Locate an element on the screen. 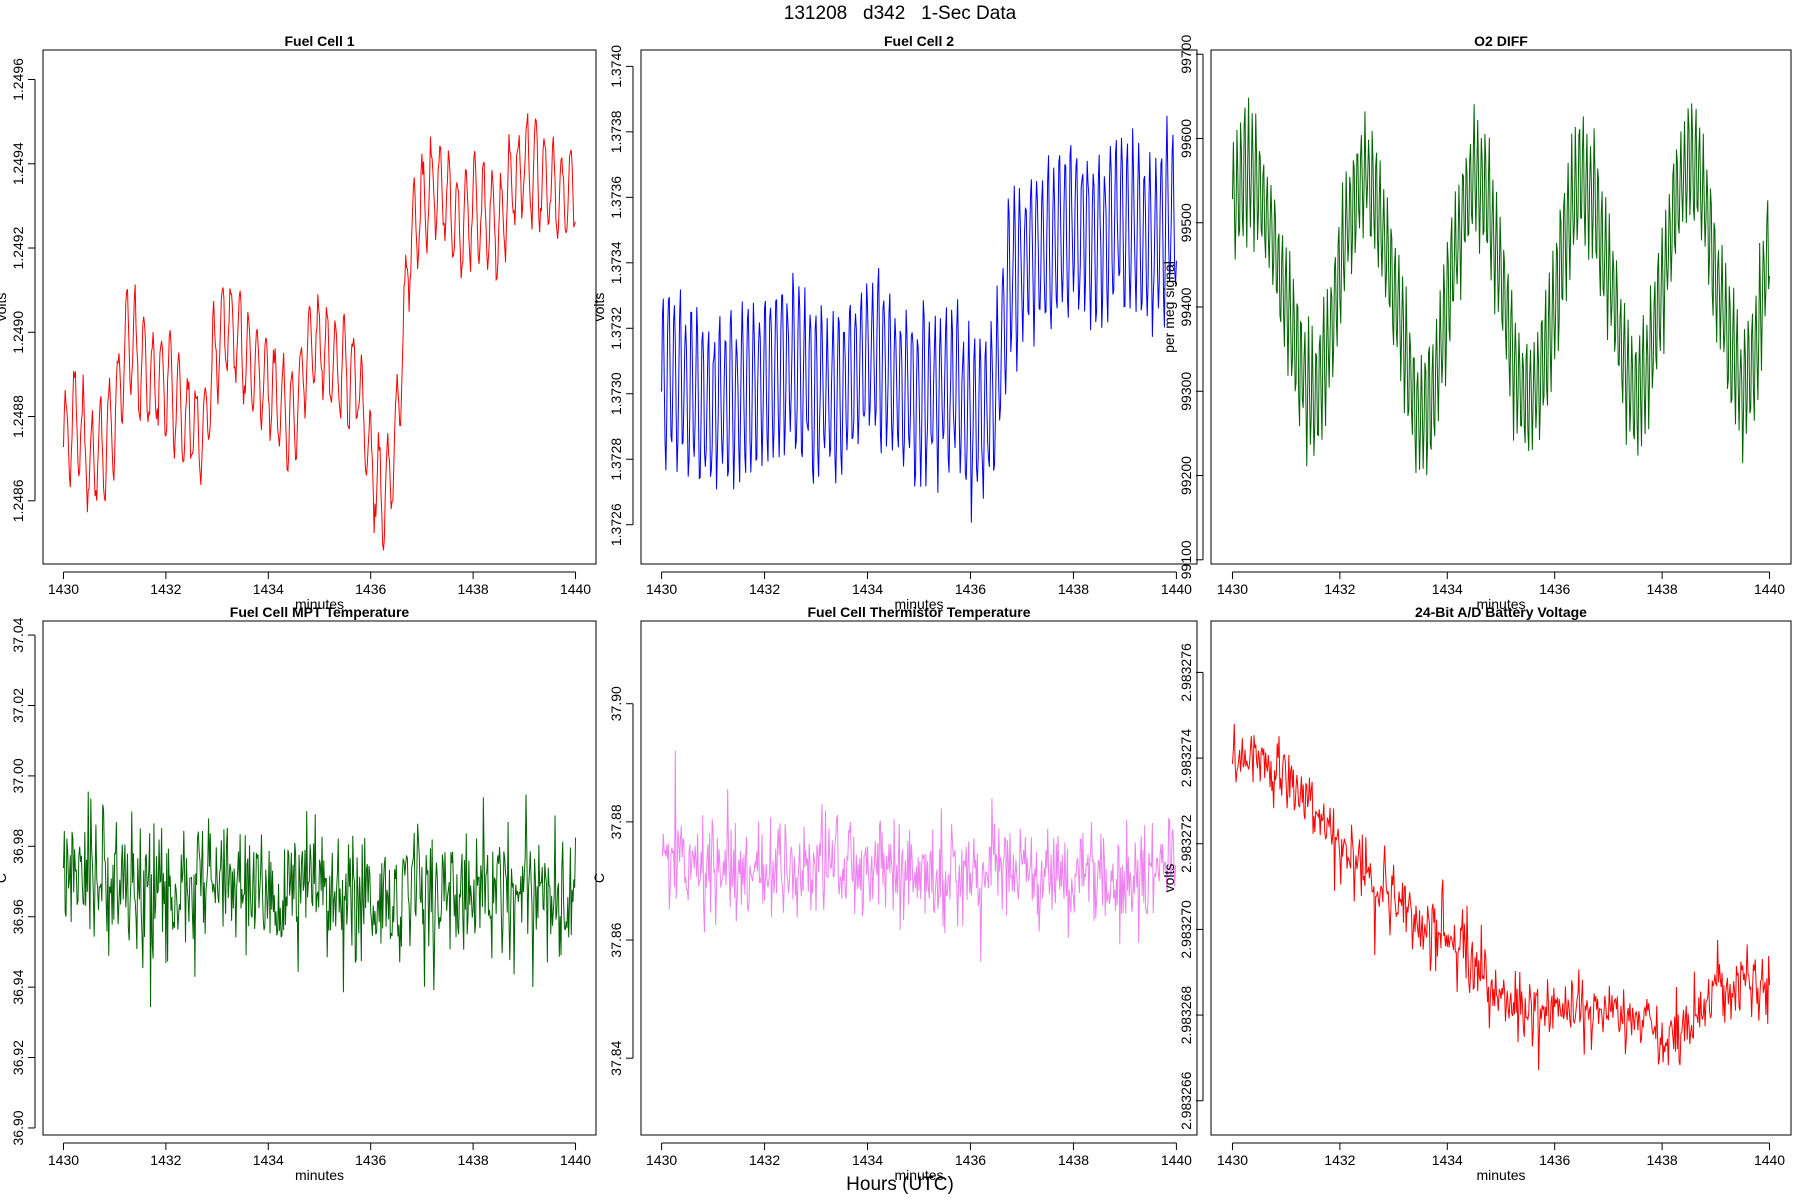 This screenshot has height=1200, width=1800. figure-title: 131208 d342 1-Sec Data is located at coordinates (900, 13).